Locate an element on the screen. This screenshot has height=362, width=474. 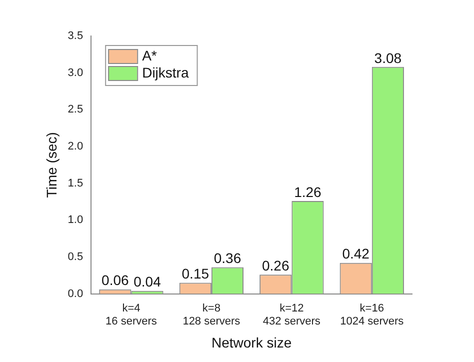
legend-label: Dijkstra is located at coordinates (165, 72).